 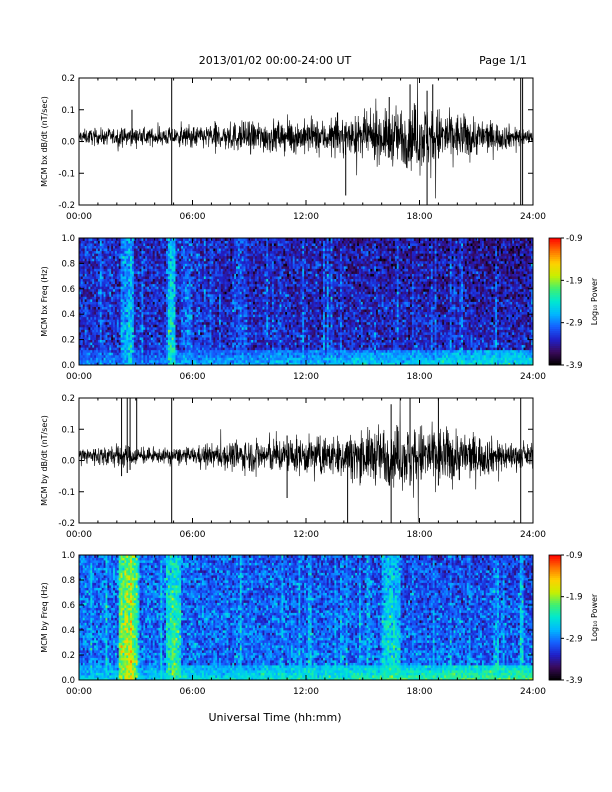 I want to click on x-axis-title: Universal Time (hh:mm), so click(x=275, y=717).